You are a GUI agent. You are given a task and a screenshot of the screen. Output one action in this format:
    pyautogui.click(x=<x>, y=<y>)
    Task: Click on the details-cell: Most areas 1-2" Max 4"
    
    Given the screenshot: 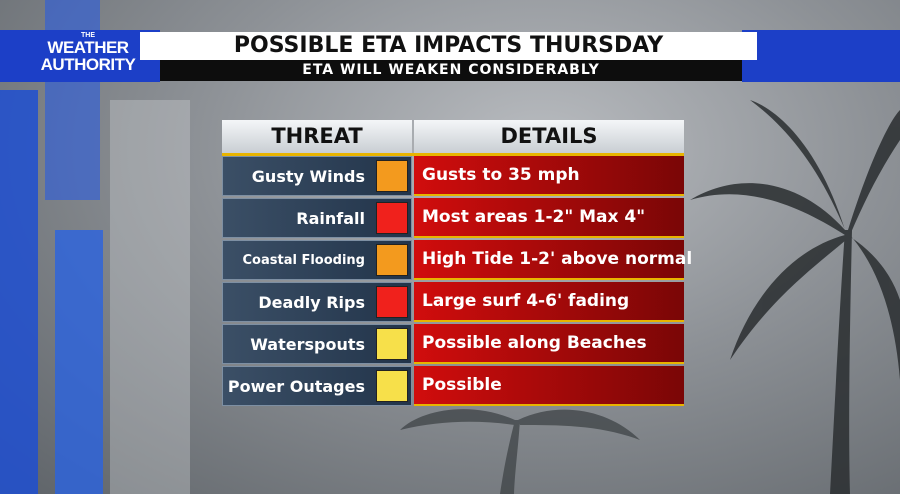 What is the action you would take?
    pyautogui.click(x=549, y=218)
    